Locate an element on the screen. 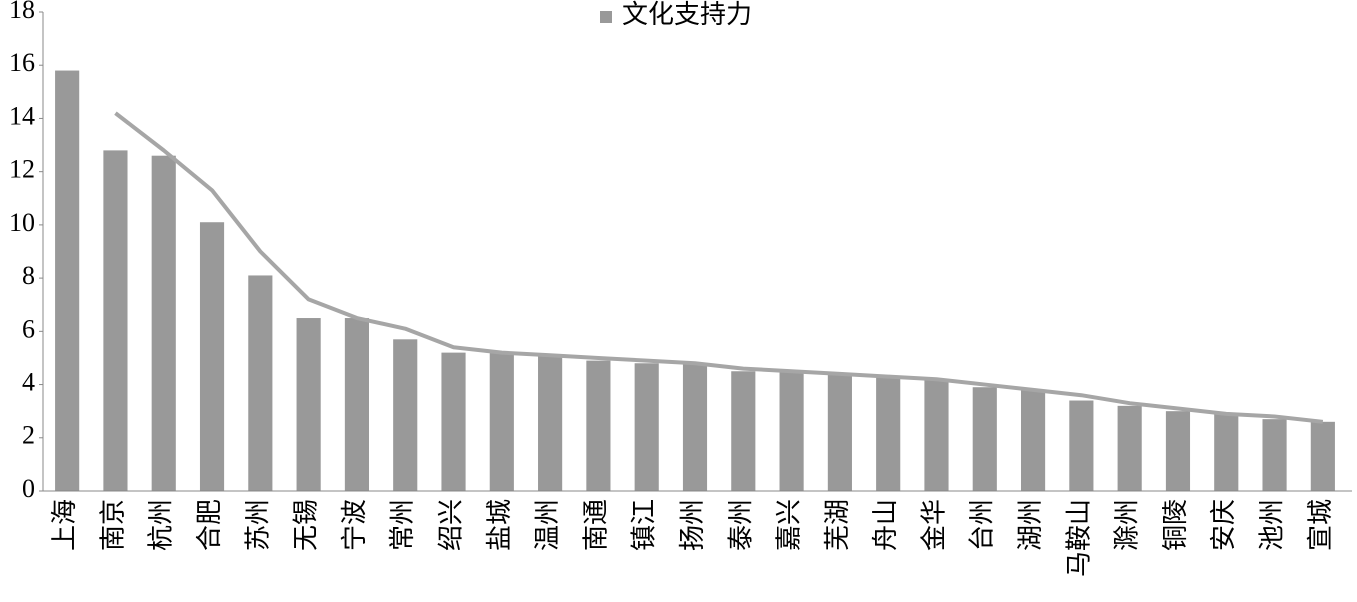  x-tick-label: 舟山 is located at coordinates (885, 525).